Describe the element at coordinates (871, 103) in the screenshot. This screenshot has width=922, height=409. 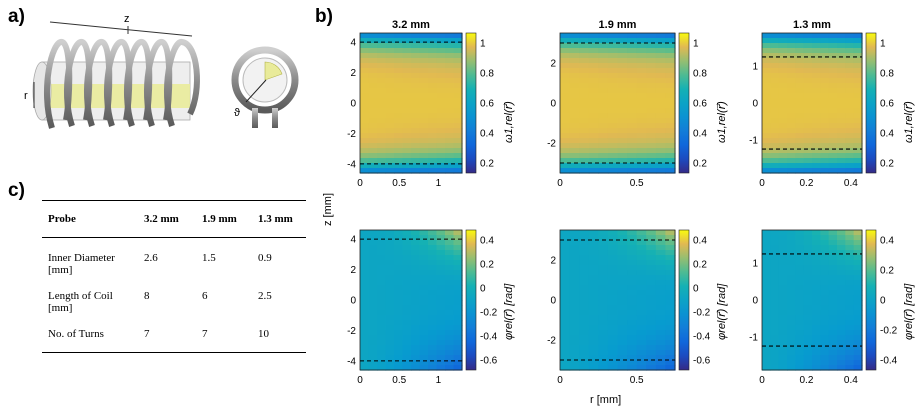
I see `colorbar` at that location.